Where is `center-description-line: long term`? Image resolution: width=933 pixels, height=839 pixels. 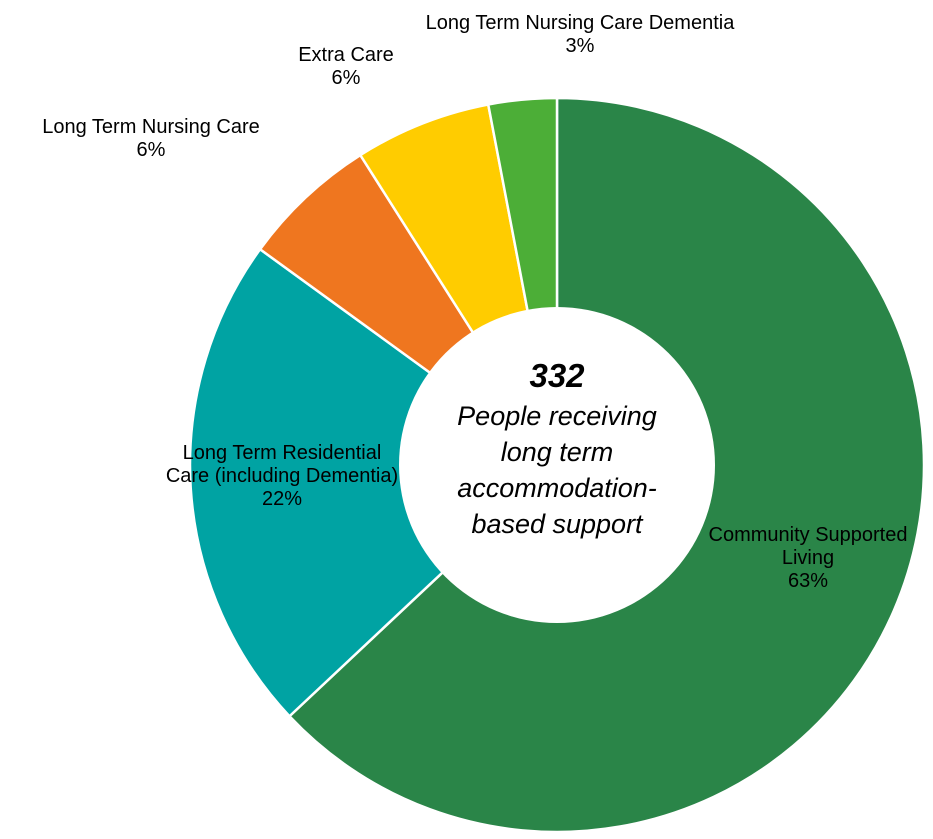
center-description-line: long term is located at coordinates (557, 452).